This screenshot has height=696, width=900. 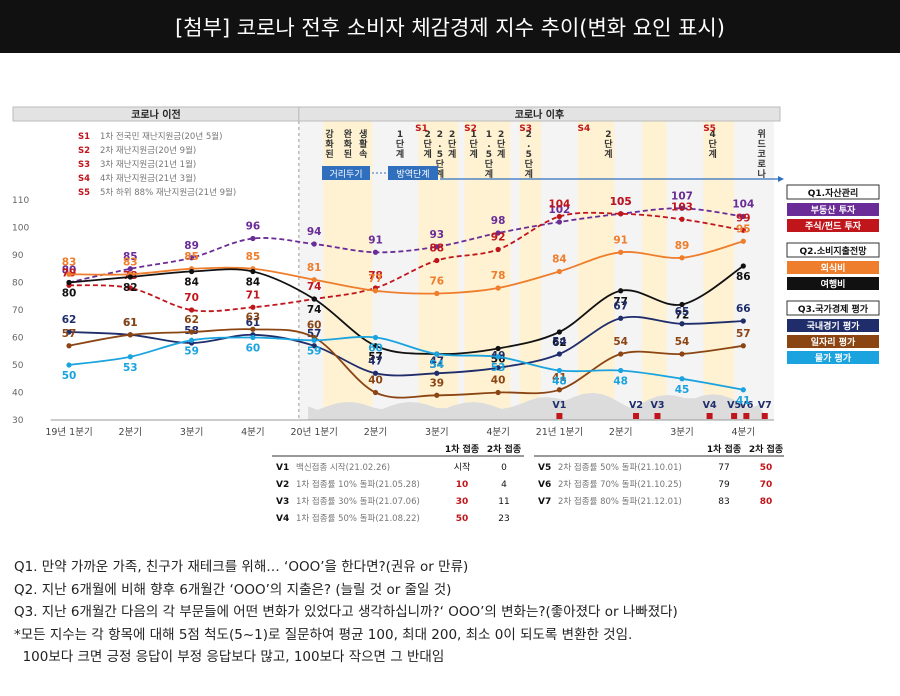 What do you see at coordinates (743, 277) in the screenshot?
I see `data-label: 86` at bounding box center [743, 277].